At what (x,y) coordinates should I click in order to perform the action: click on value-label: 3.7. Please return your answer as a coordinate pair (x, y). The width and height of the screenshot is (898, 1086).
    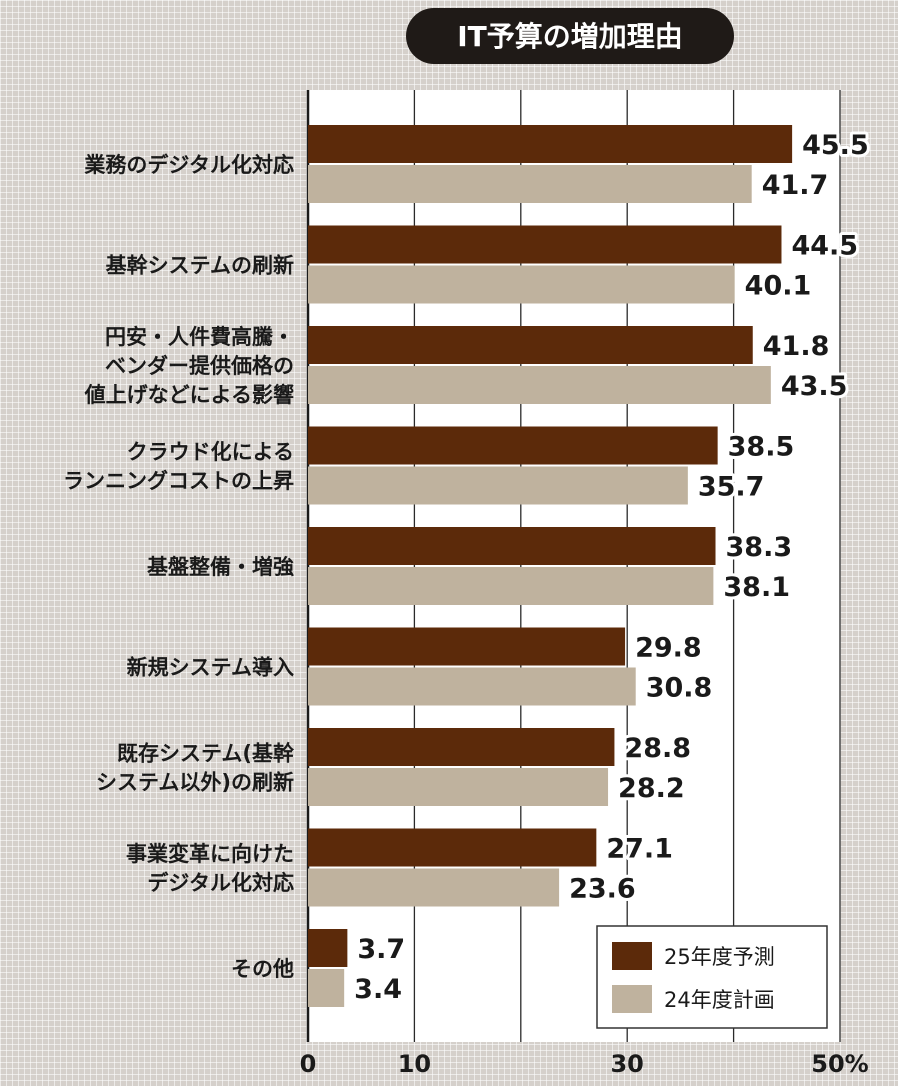
    Looking at the image, I should click on (381, 949).